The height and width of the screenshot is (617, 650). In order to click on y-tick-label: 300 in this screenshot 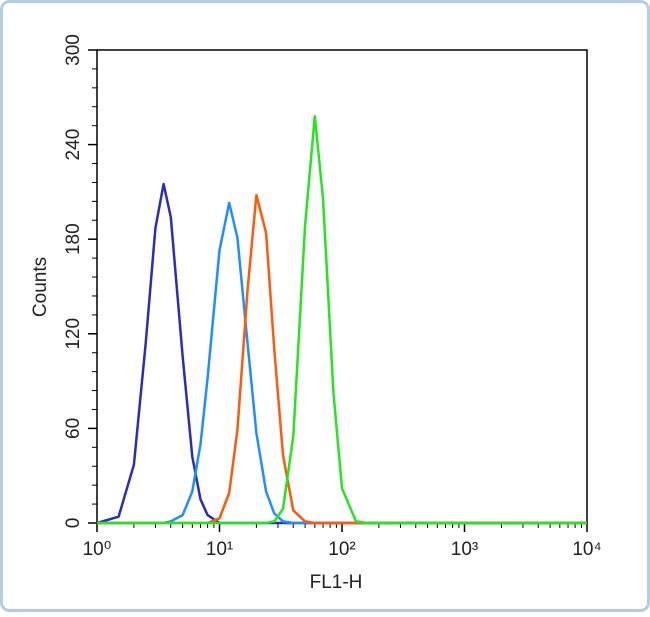, I will do `click(73, 50)`.